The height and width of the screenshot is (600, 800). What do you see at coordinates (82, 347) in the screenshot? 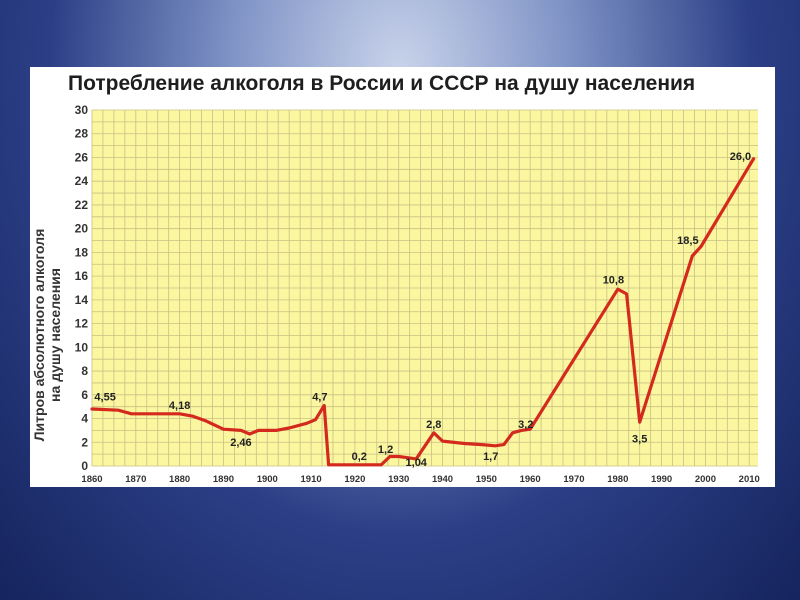
I see `y-tick-label: 10` at bounding box center [82, 347].